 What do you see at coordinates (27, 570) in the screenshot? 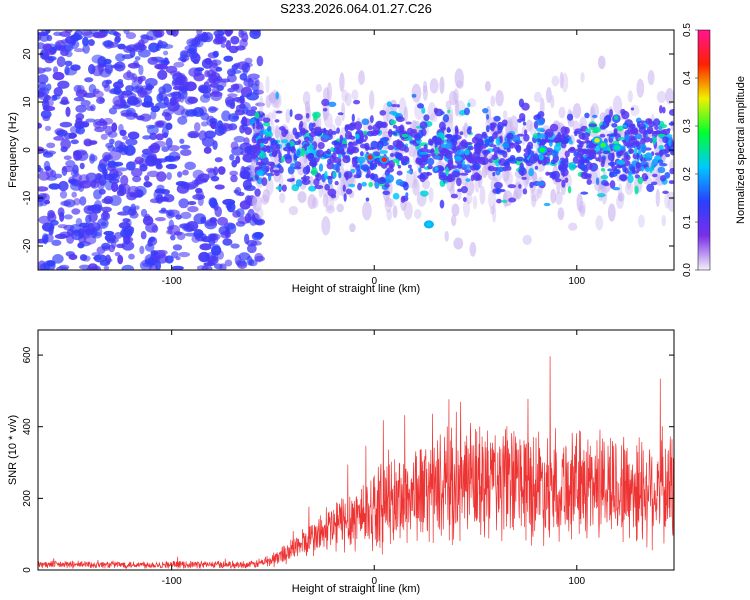
I see `snr-ytick-label: 0` at bounding box center [27, 570].